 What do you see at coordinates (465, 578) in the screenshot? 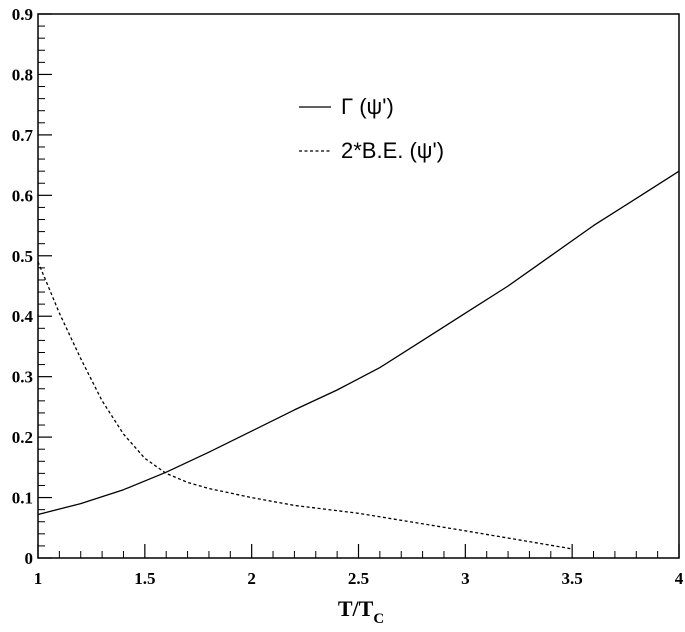
I see `x-tick-label: 3` at bounding box center [465, 578].